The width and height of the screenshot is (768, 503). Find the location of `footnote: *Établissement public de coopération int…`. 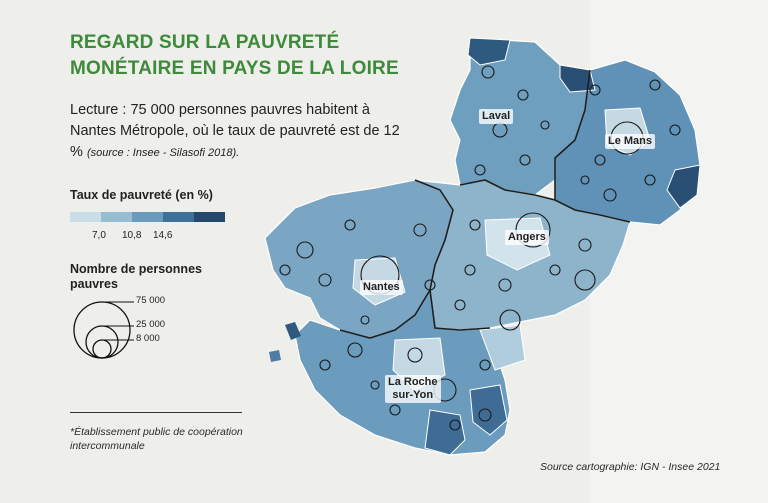

footnote: *Établissement public de coopération int… is located at coordinates (156, 439).